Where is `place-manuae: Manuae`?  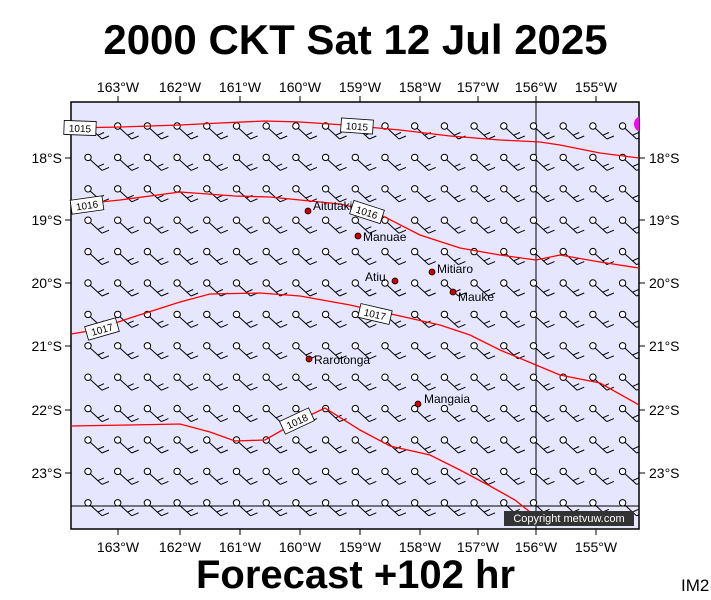
place-manuae: Manuae is located at coordinates (380, 237).